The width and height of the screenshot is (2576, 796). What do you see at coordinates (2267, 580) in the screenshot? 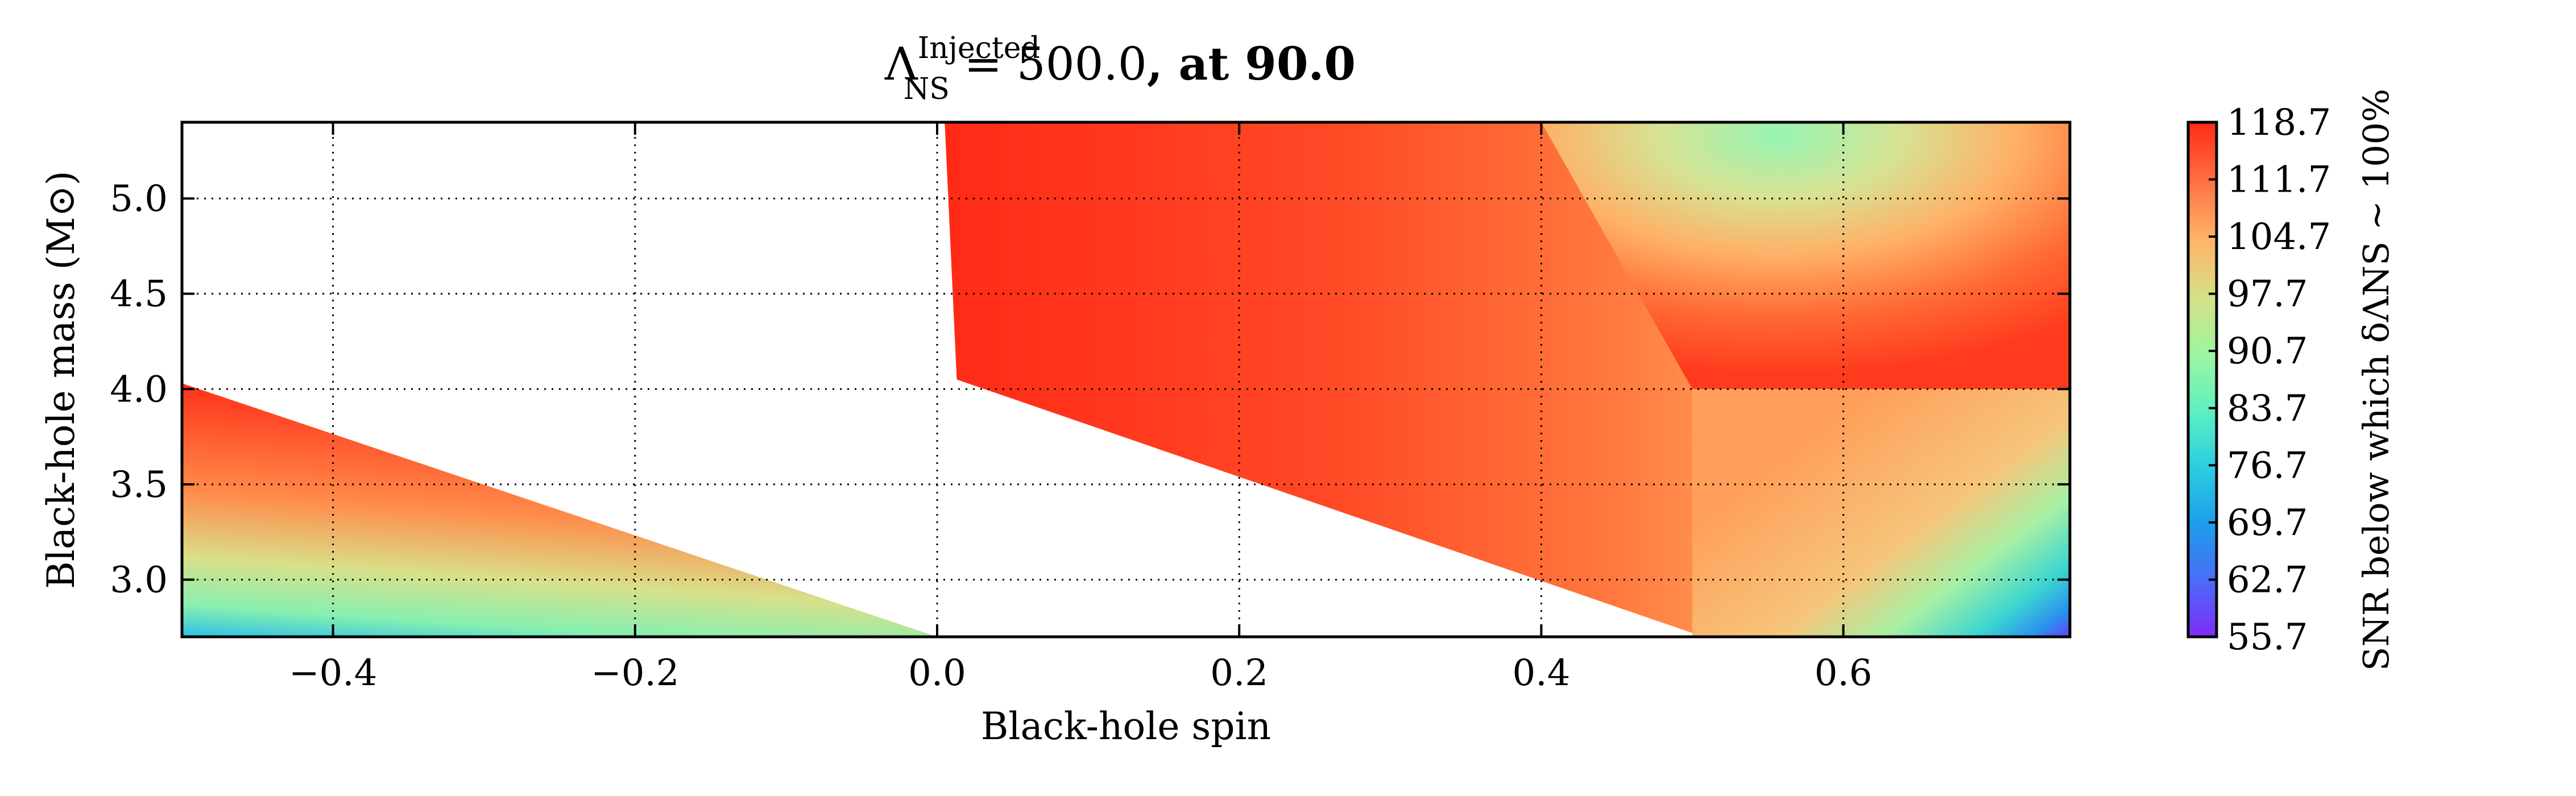
I see `colorbar-tick-label: 62.7` at bounding box center [2267, 580].